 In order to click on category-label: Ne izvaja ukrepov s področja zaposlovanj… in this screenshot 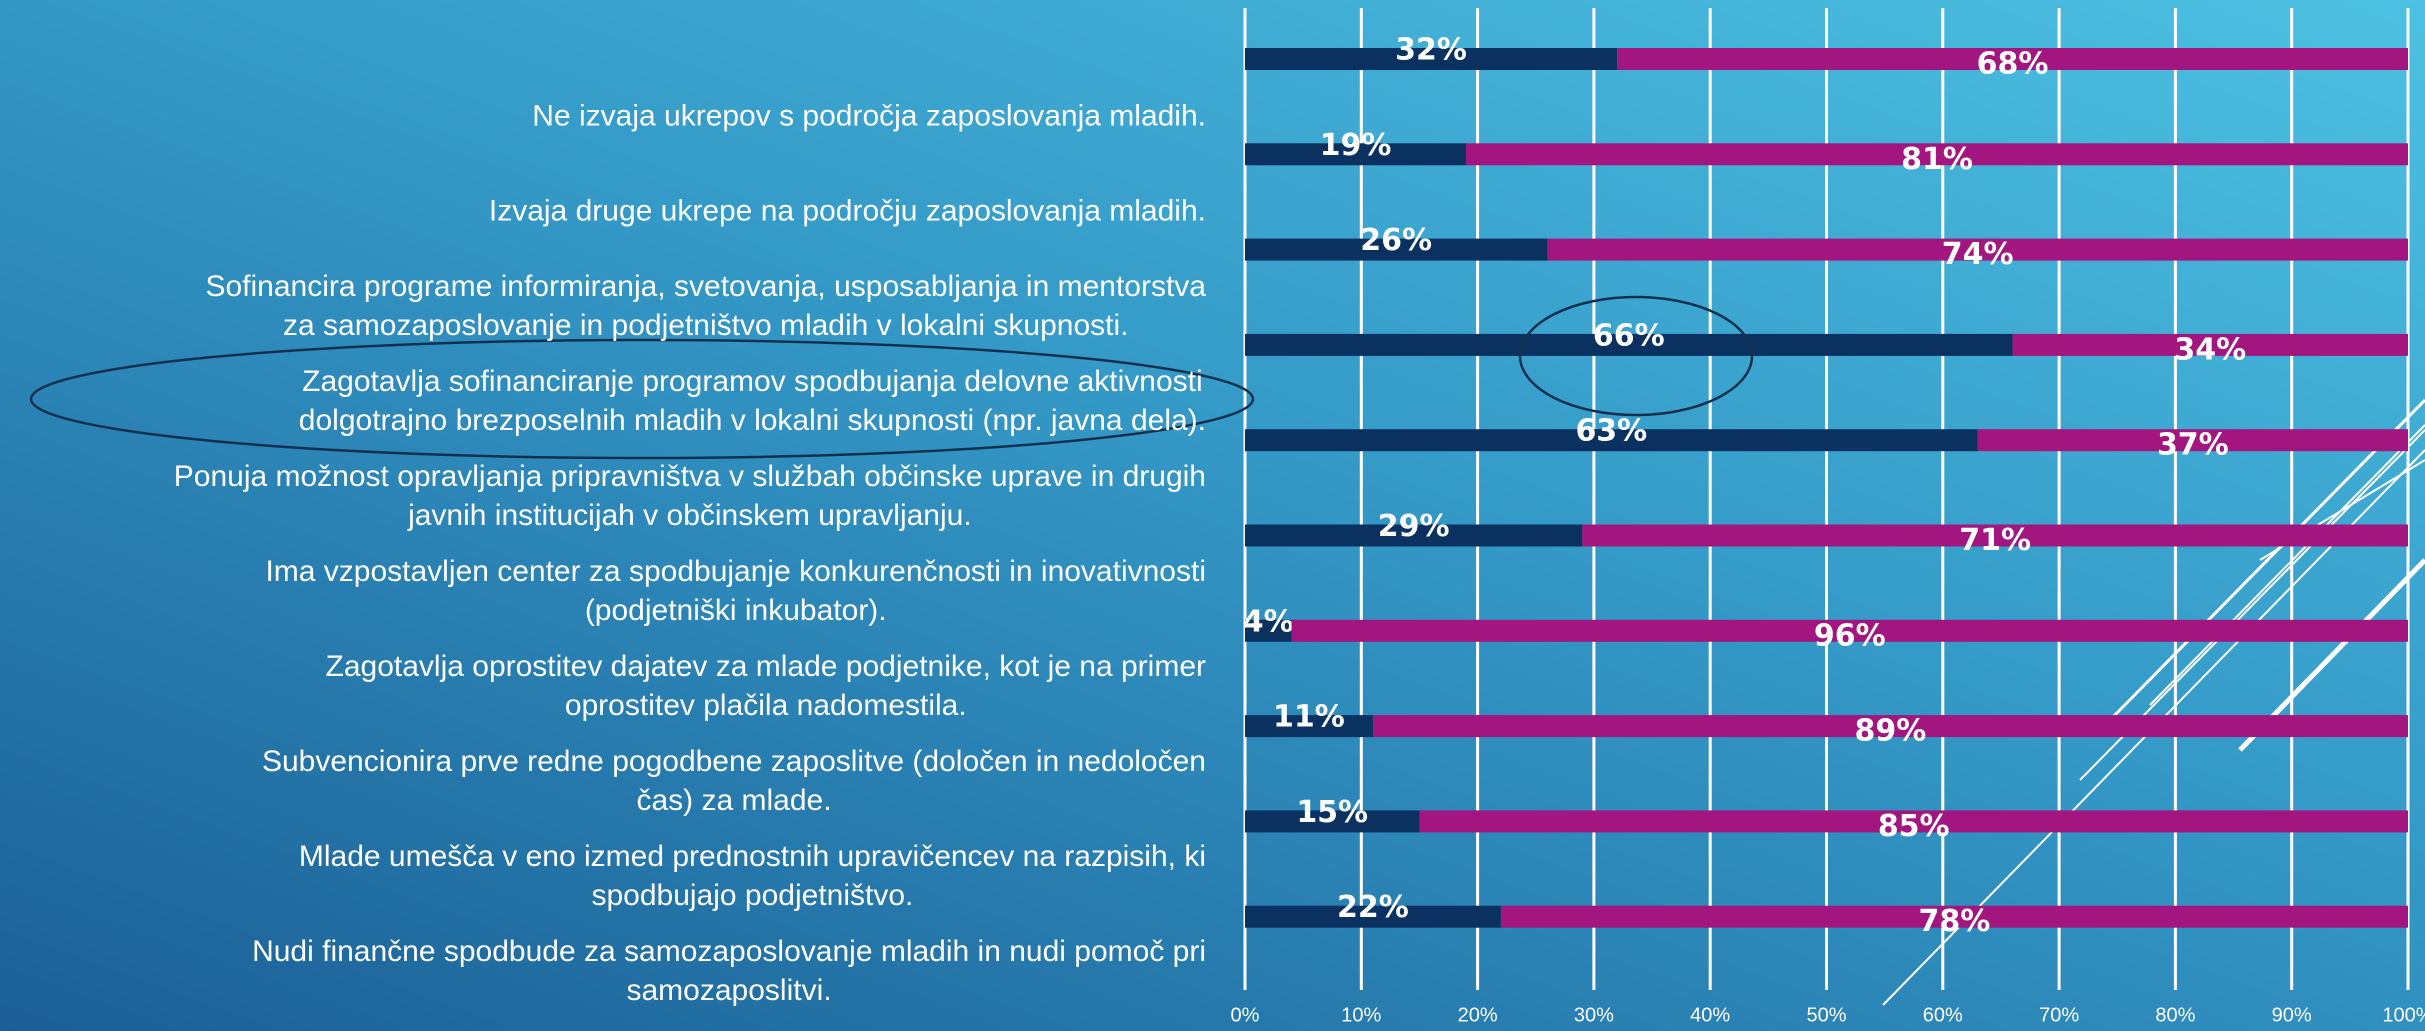, I will do `click(869, 116)`.